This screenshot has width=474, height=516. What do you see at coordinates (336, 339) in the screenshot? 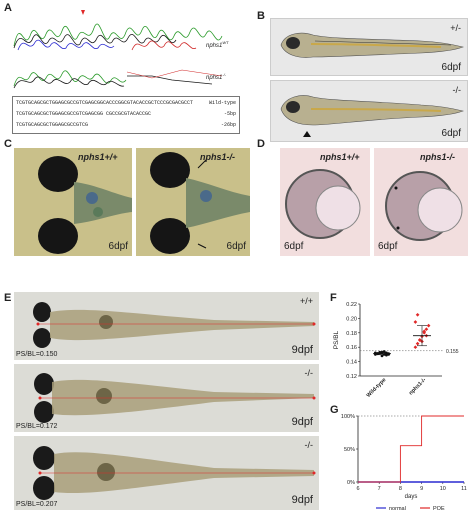
I see `y-axis-label: PS/BL` at bounding box center [336, 339].